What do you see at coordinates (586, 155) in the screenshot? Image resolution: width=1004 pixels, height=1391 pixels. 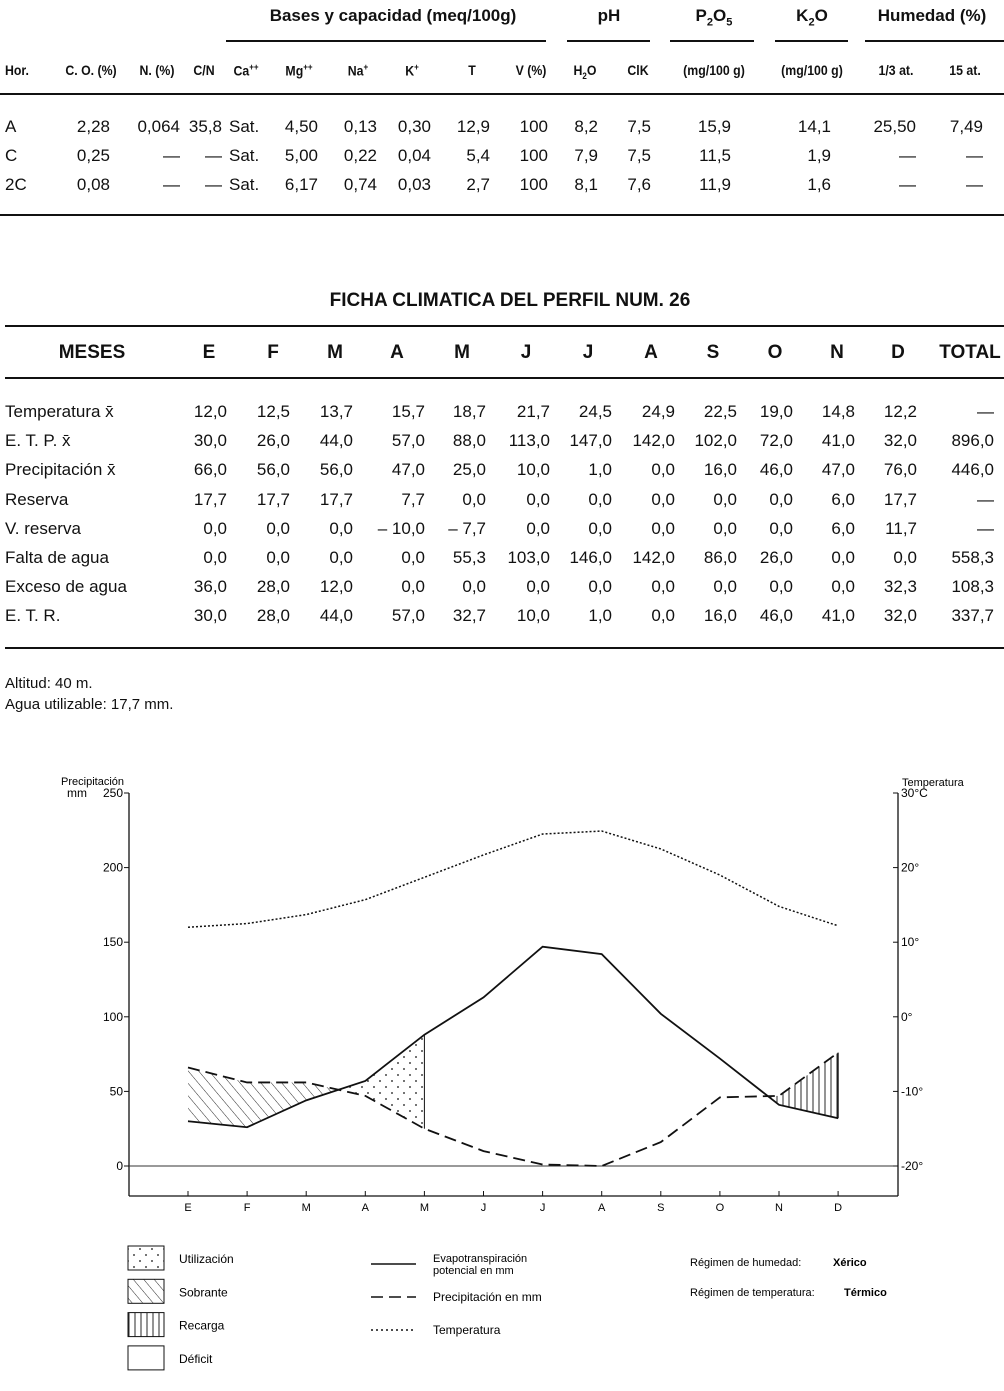 I see `table-cell: 7,9` at bounding box center [586, 155].